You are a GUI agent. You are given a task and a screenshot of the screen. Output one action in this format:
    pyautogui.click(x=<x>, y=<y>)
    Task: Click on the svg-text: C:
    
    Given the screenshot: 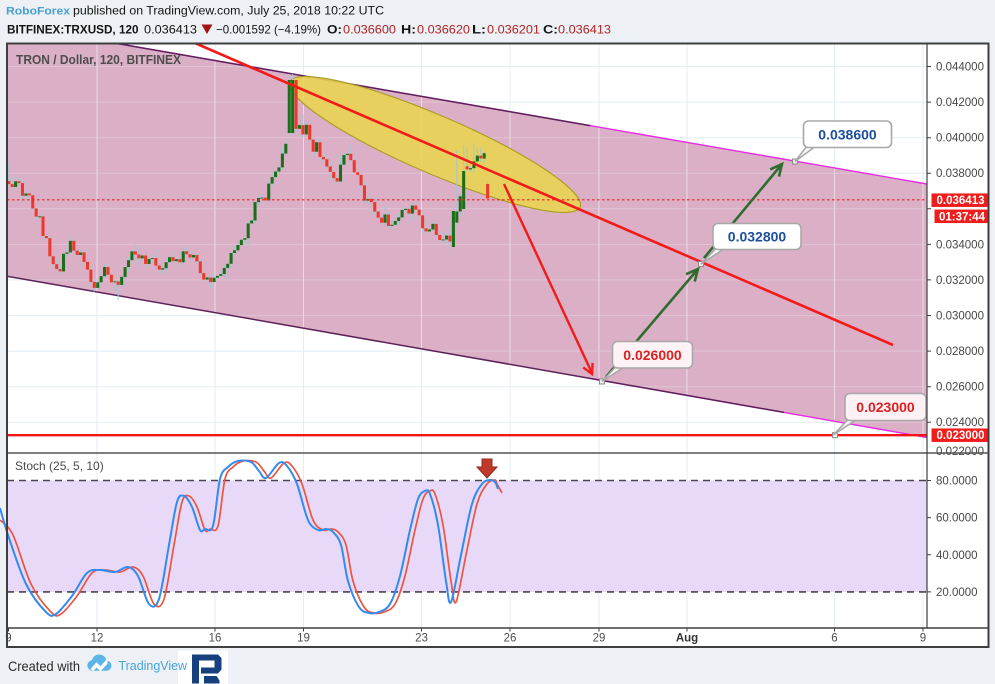 What is the action you would take?
    pyautogui.click(x=550, y=30)
    